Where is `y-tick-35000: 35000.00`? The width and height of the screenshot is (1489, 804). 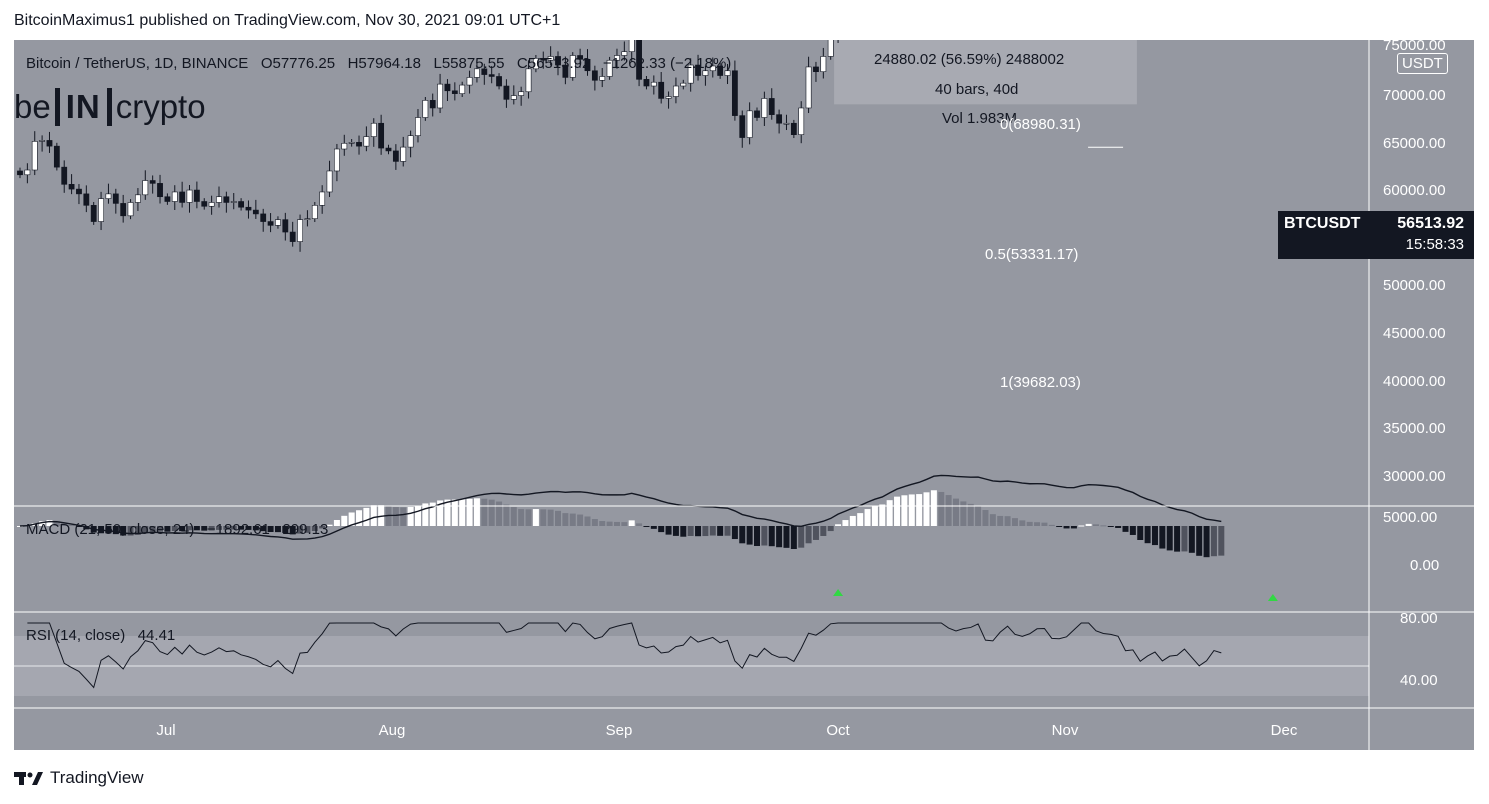
y-tick-35000: 35000.00 is located at coordinates (1414, 428).